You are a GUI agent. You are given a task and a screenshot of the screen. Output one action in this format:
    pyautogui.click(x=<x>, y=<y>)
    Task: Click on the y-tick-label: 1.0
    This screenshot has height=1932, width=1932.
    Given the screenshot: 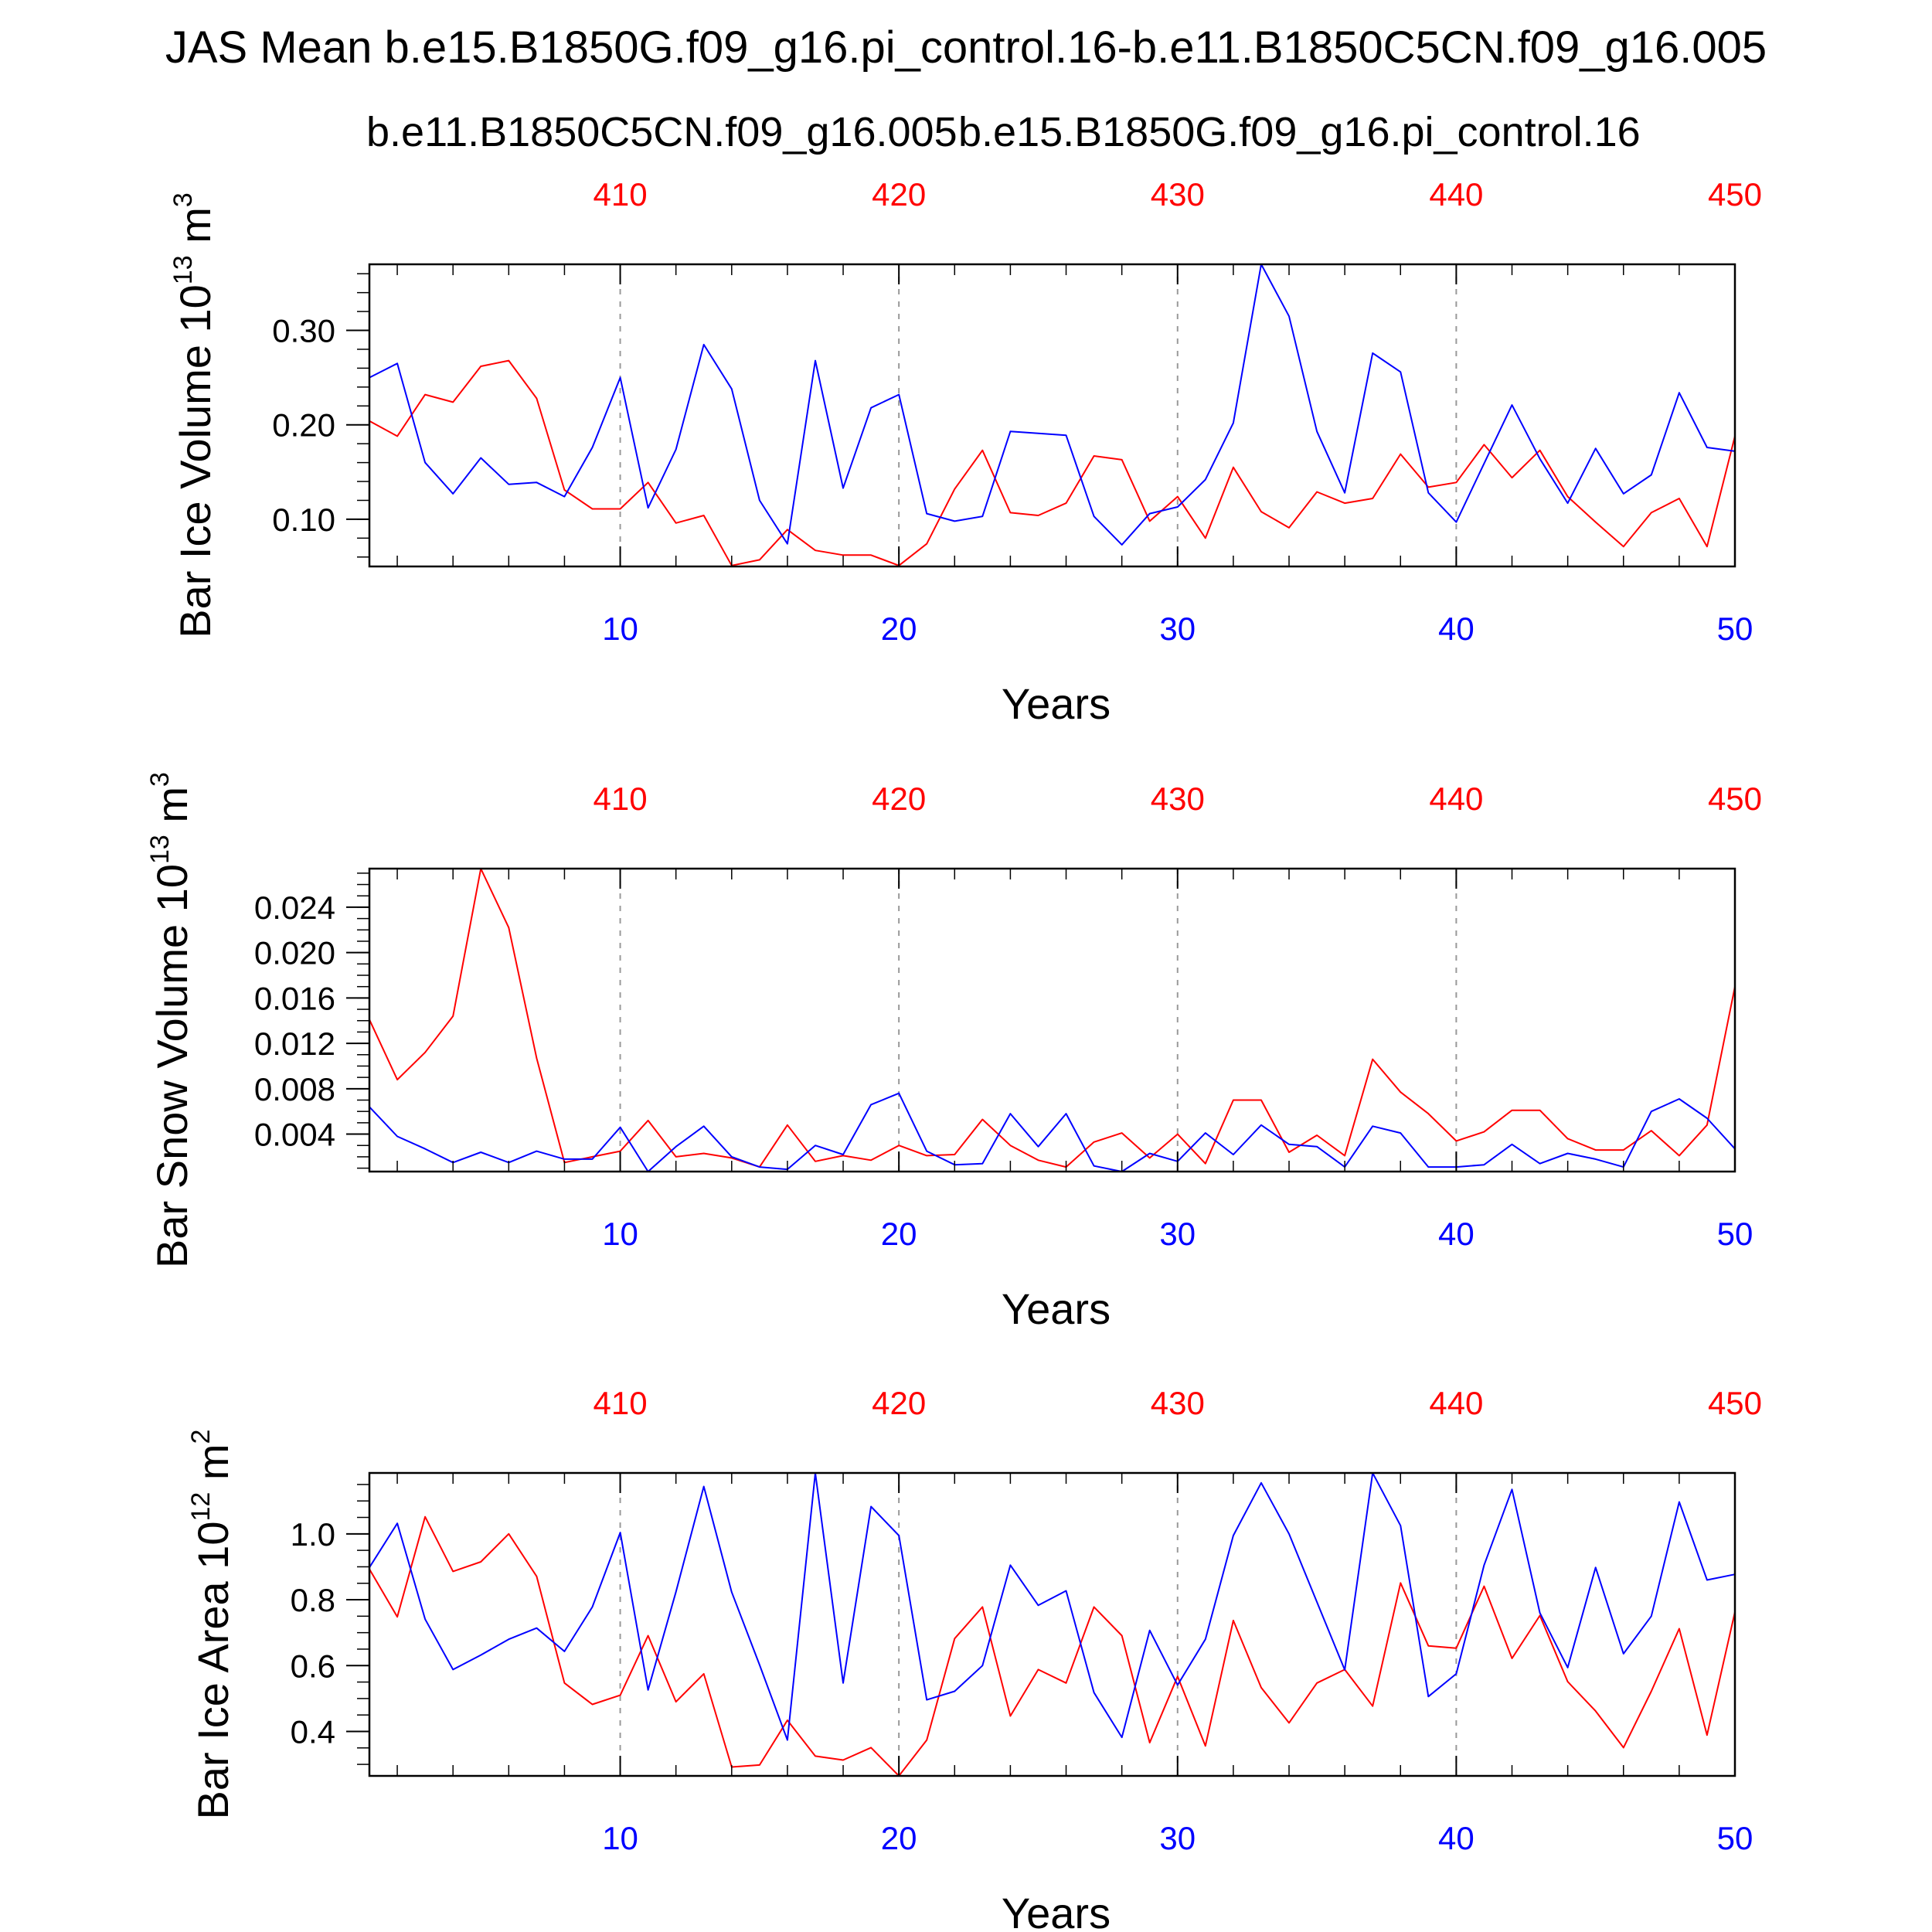 What is the action you would take?
    pyautogui.click(x=313, y=1534)
    